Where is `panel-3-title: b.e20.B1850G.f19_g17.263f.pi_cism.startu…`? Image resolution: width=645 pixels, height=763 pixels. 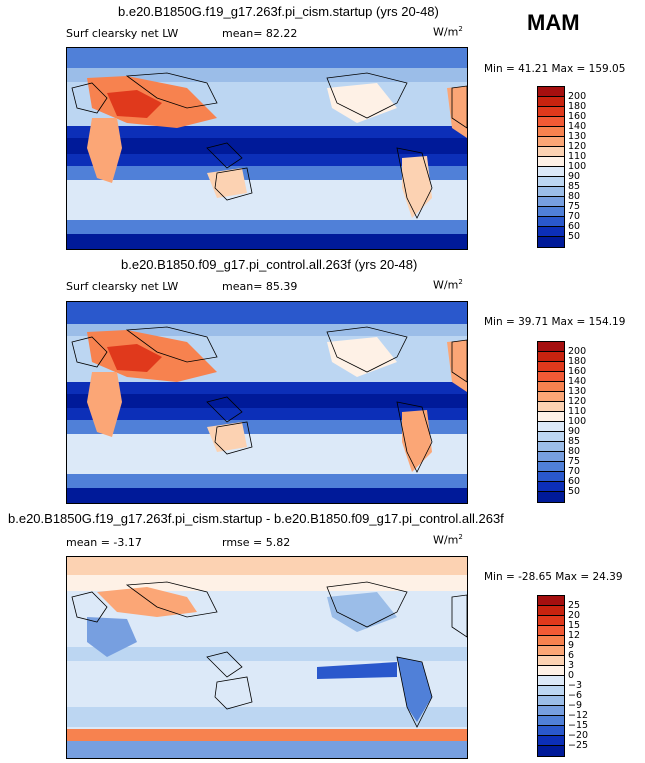
panel-3-title: b.e20.B1850G.f19_g17.263f.pi_cism.startu… is located at coordinates (256, 518).